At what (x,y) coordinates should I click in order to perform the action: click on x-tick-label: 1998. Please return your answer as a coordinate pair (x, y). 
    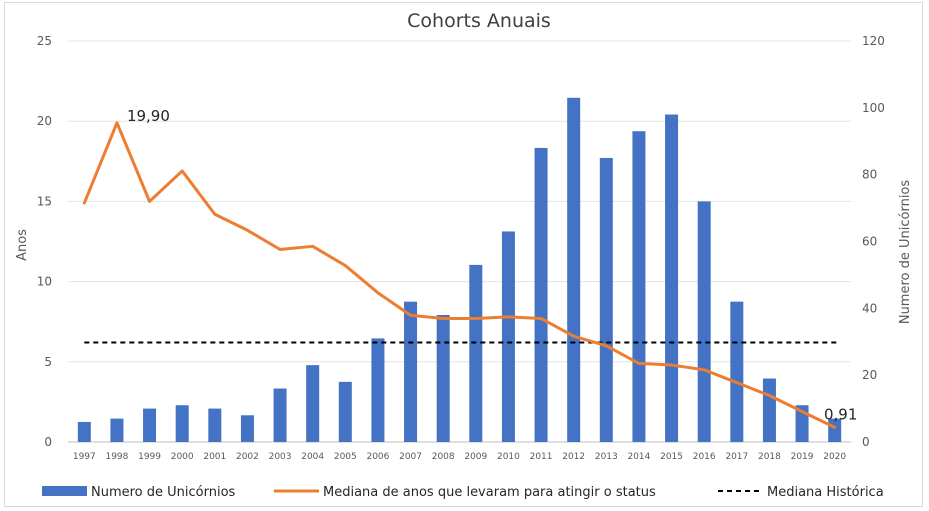
    Looking at the image, I should click on (116, 457).